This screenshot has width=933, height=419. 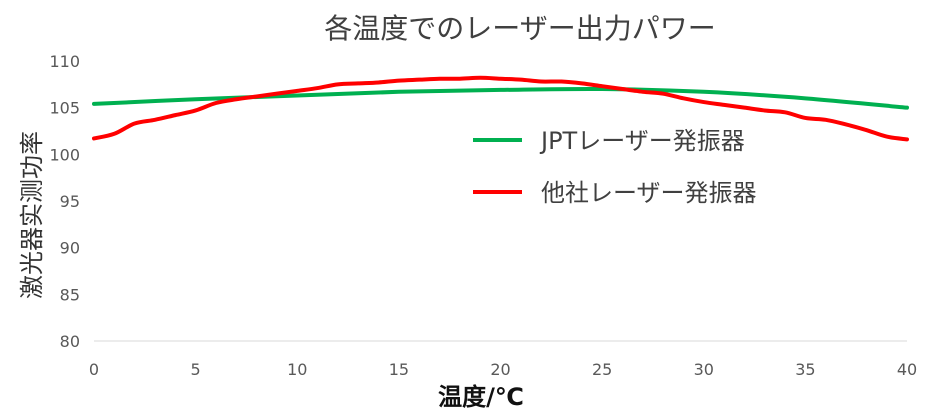 I want to click on y-axis-ticks: 80 85 90 95 100 105 110, so click(x=64, y=201).